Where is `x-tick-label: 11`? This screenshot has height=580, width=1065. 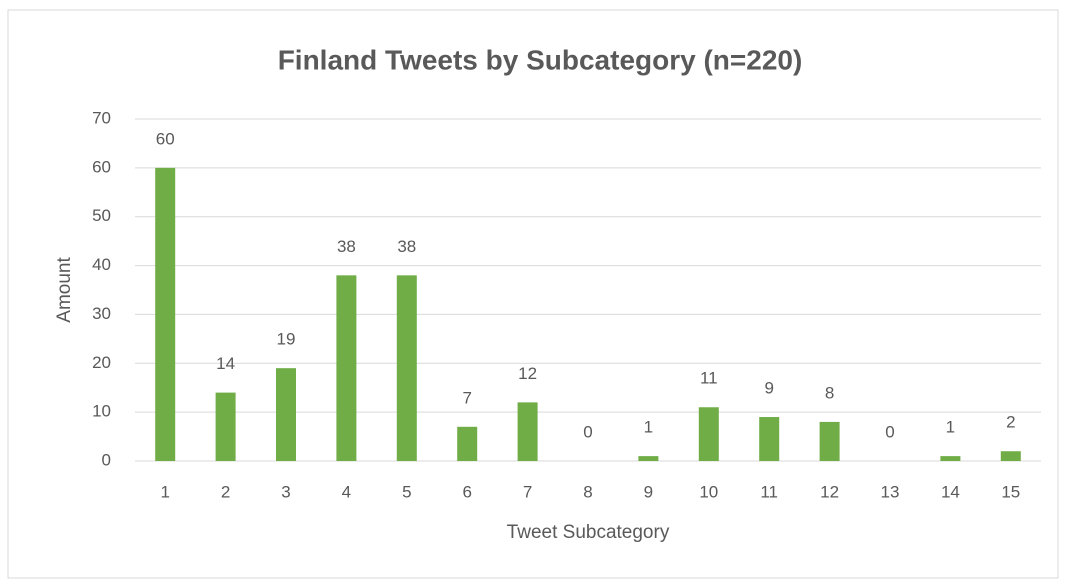 x-tick-label: 11 is located at coordinates (769, 491).